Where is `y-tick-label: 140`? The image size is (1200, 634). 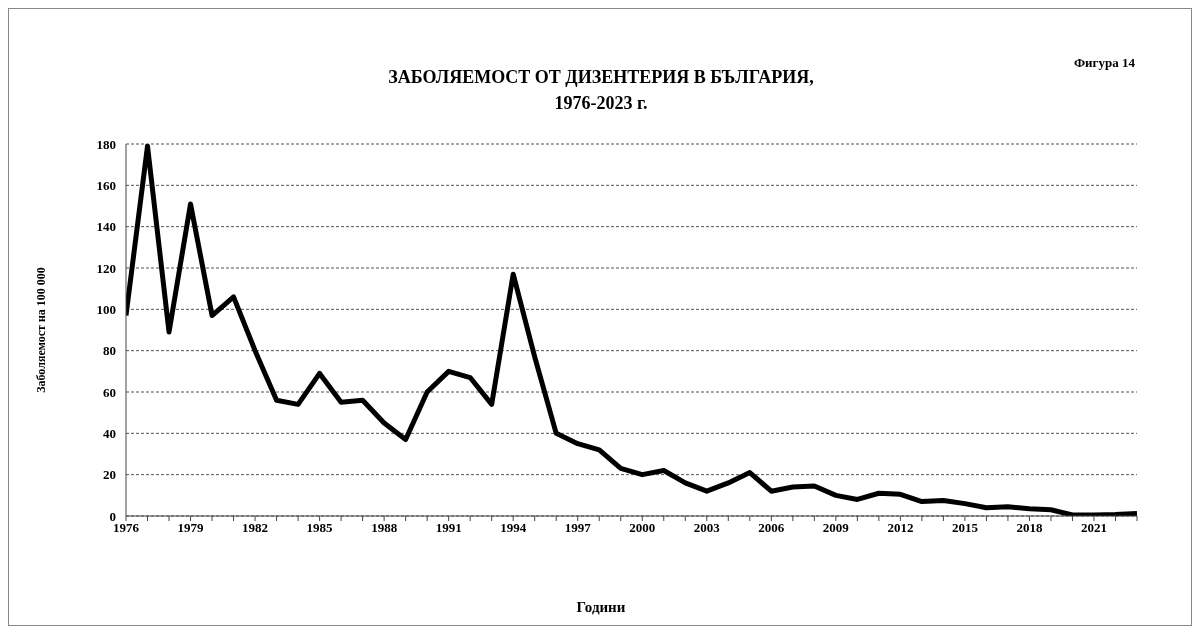
y-tick-label: 140 is located at coordinates (106, 227).